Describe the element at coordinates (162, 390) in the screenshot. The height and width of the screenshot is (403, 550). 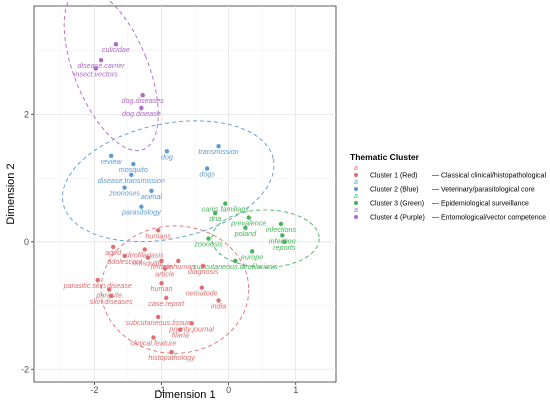
I see `x-tick-label: -1` at that location.